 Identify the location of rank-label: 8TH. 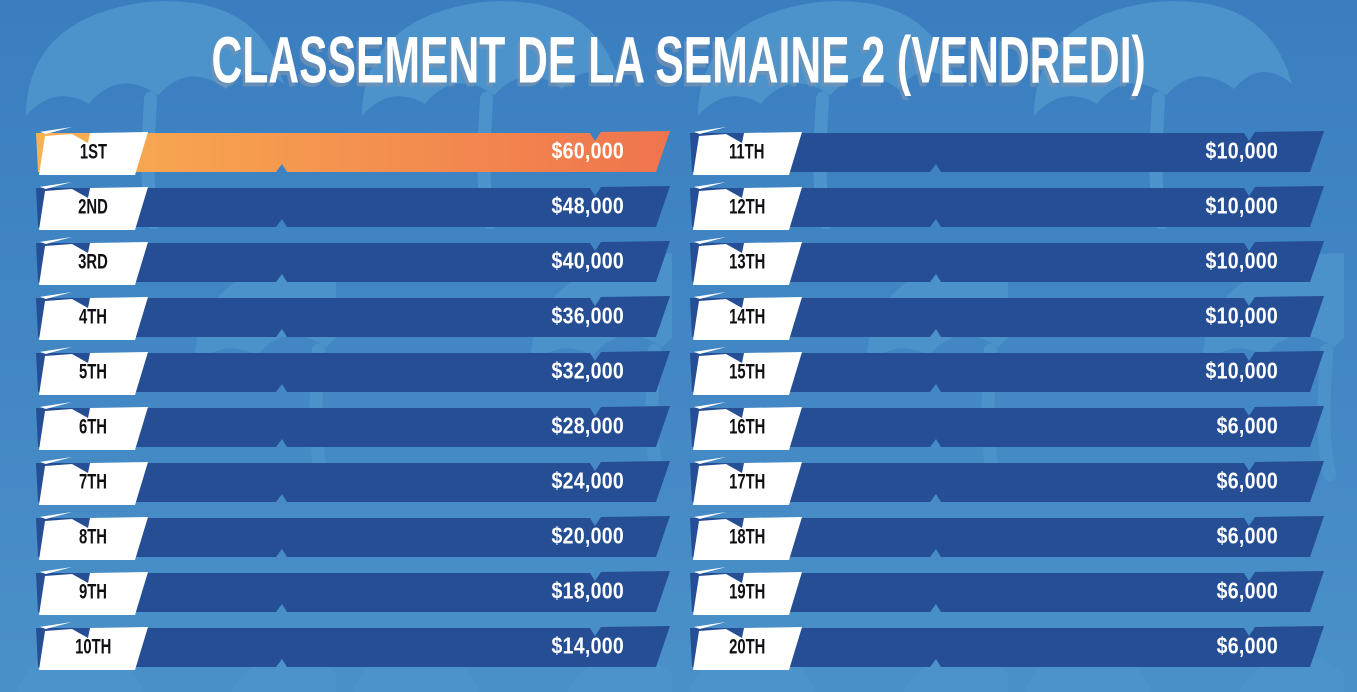
(93, 537).